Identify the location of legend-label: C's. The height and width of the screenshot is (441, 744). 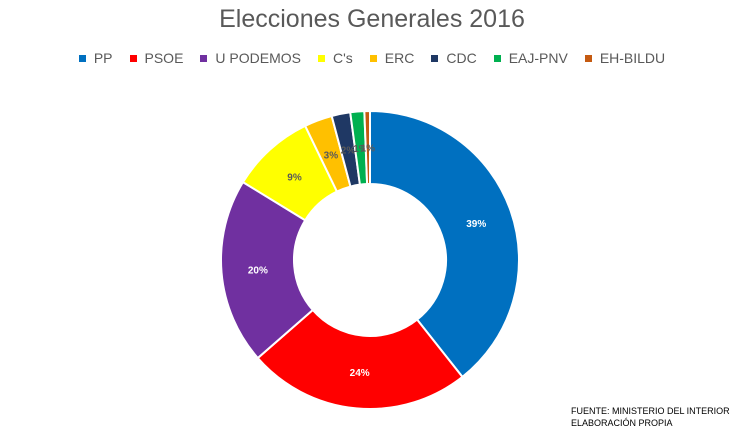
(342, 58).